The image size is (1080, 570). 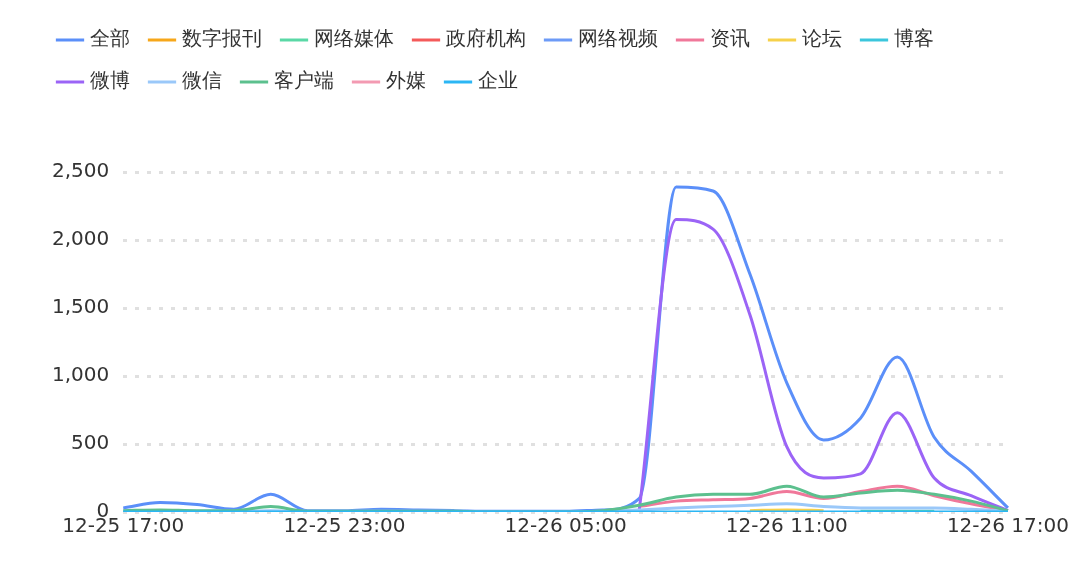 What do you see at coordinates (110, 38) in the screenshot?
I see `legend-label: 全部` at bounding box center [110, 38].